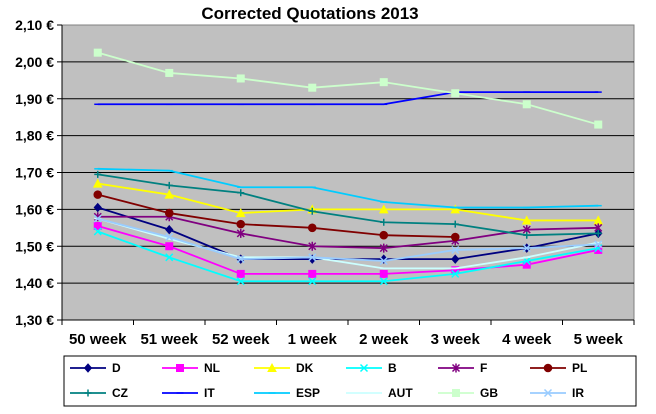 The image size is (656, 414). I want to click on legend-label: CZ, so click(120, 393).